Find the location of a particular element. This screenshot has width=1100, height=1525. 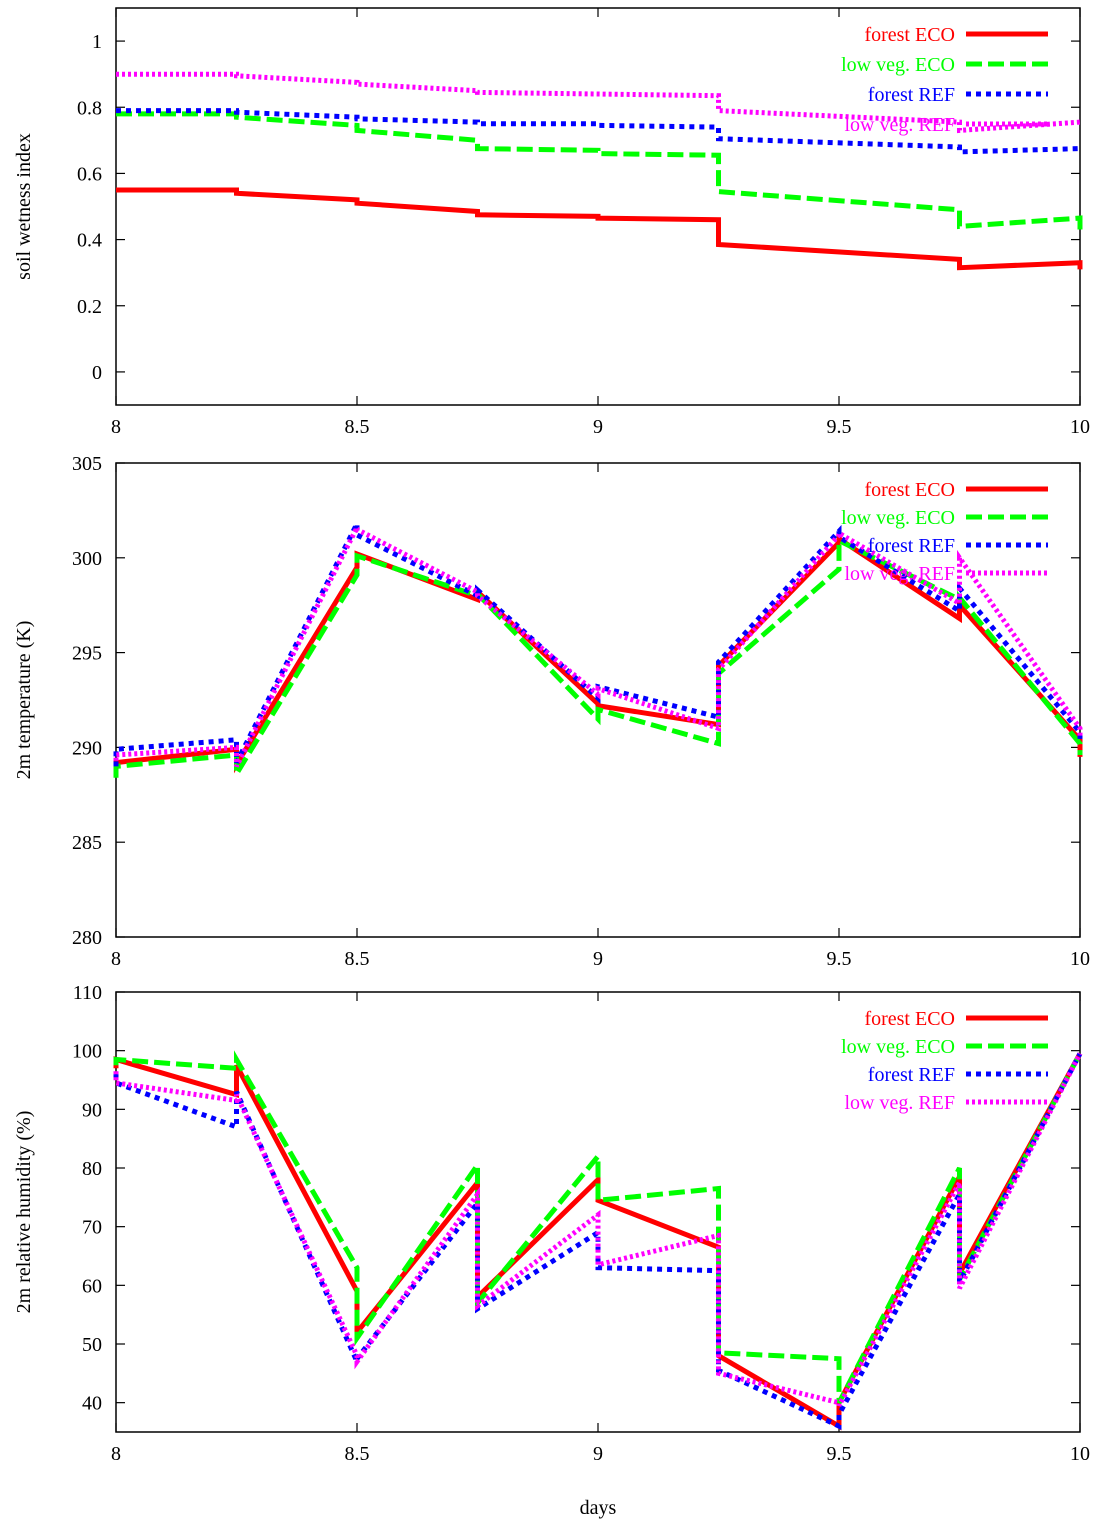

y-tick-label: 0 is located at coordinates (97, 373).